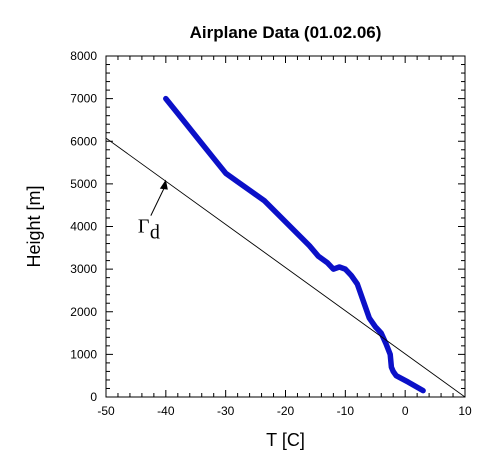 The height and width of the screenshot is (472, 497). I want to click on y-tick-label: 4000, so click(83, 227).